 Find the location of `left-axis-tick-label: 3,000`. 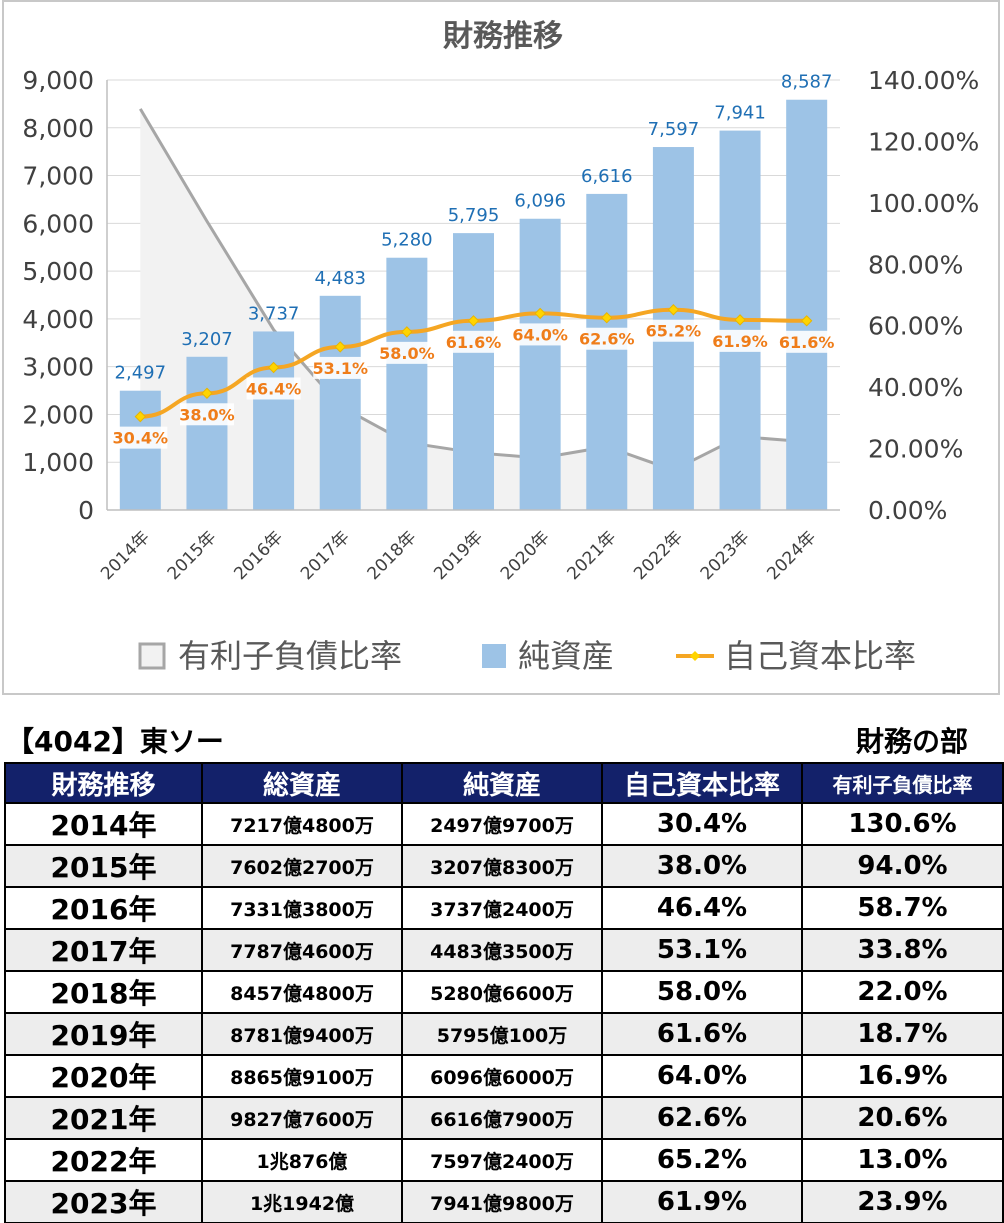

left-axis-tick-label: 3,000 is located at coordinates (58, 367).